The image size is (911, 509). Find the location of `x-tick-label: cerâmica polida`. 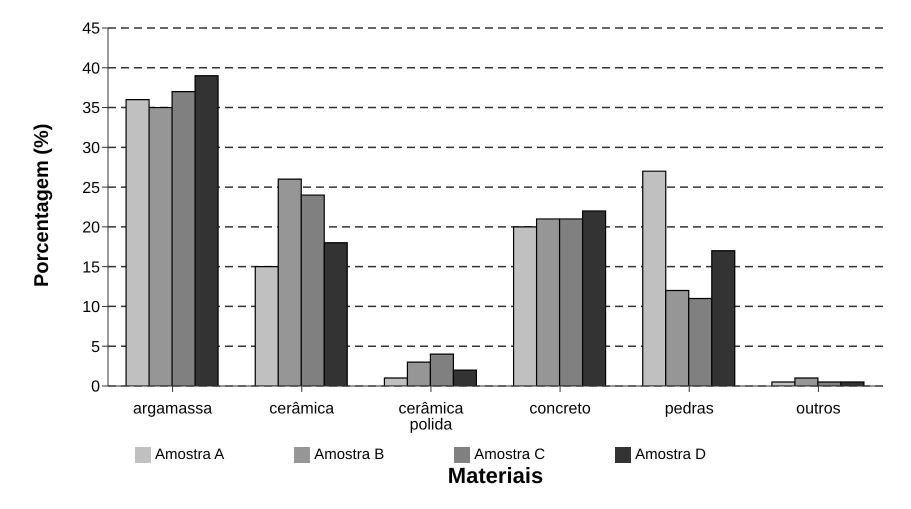

x-tick-label: cerâmica polida is located at coordinates (431, 417).